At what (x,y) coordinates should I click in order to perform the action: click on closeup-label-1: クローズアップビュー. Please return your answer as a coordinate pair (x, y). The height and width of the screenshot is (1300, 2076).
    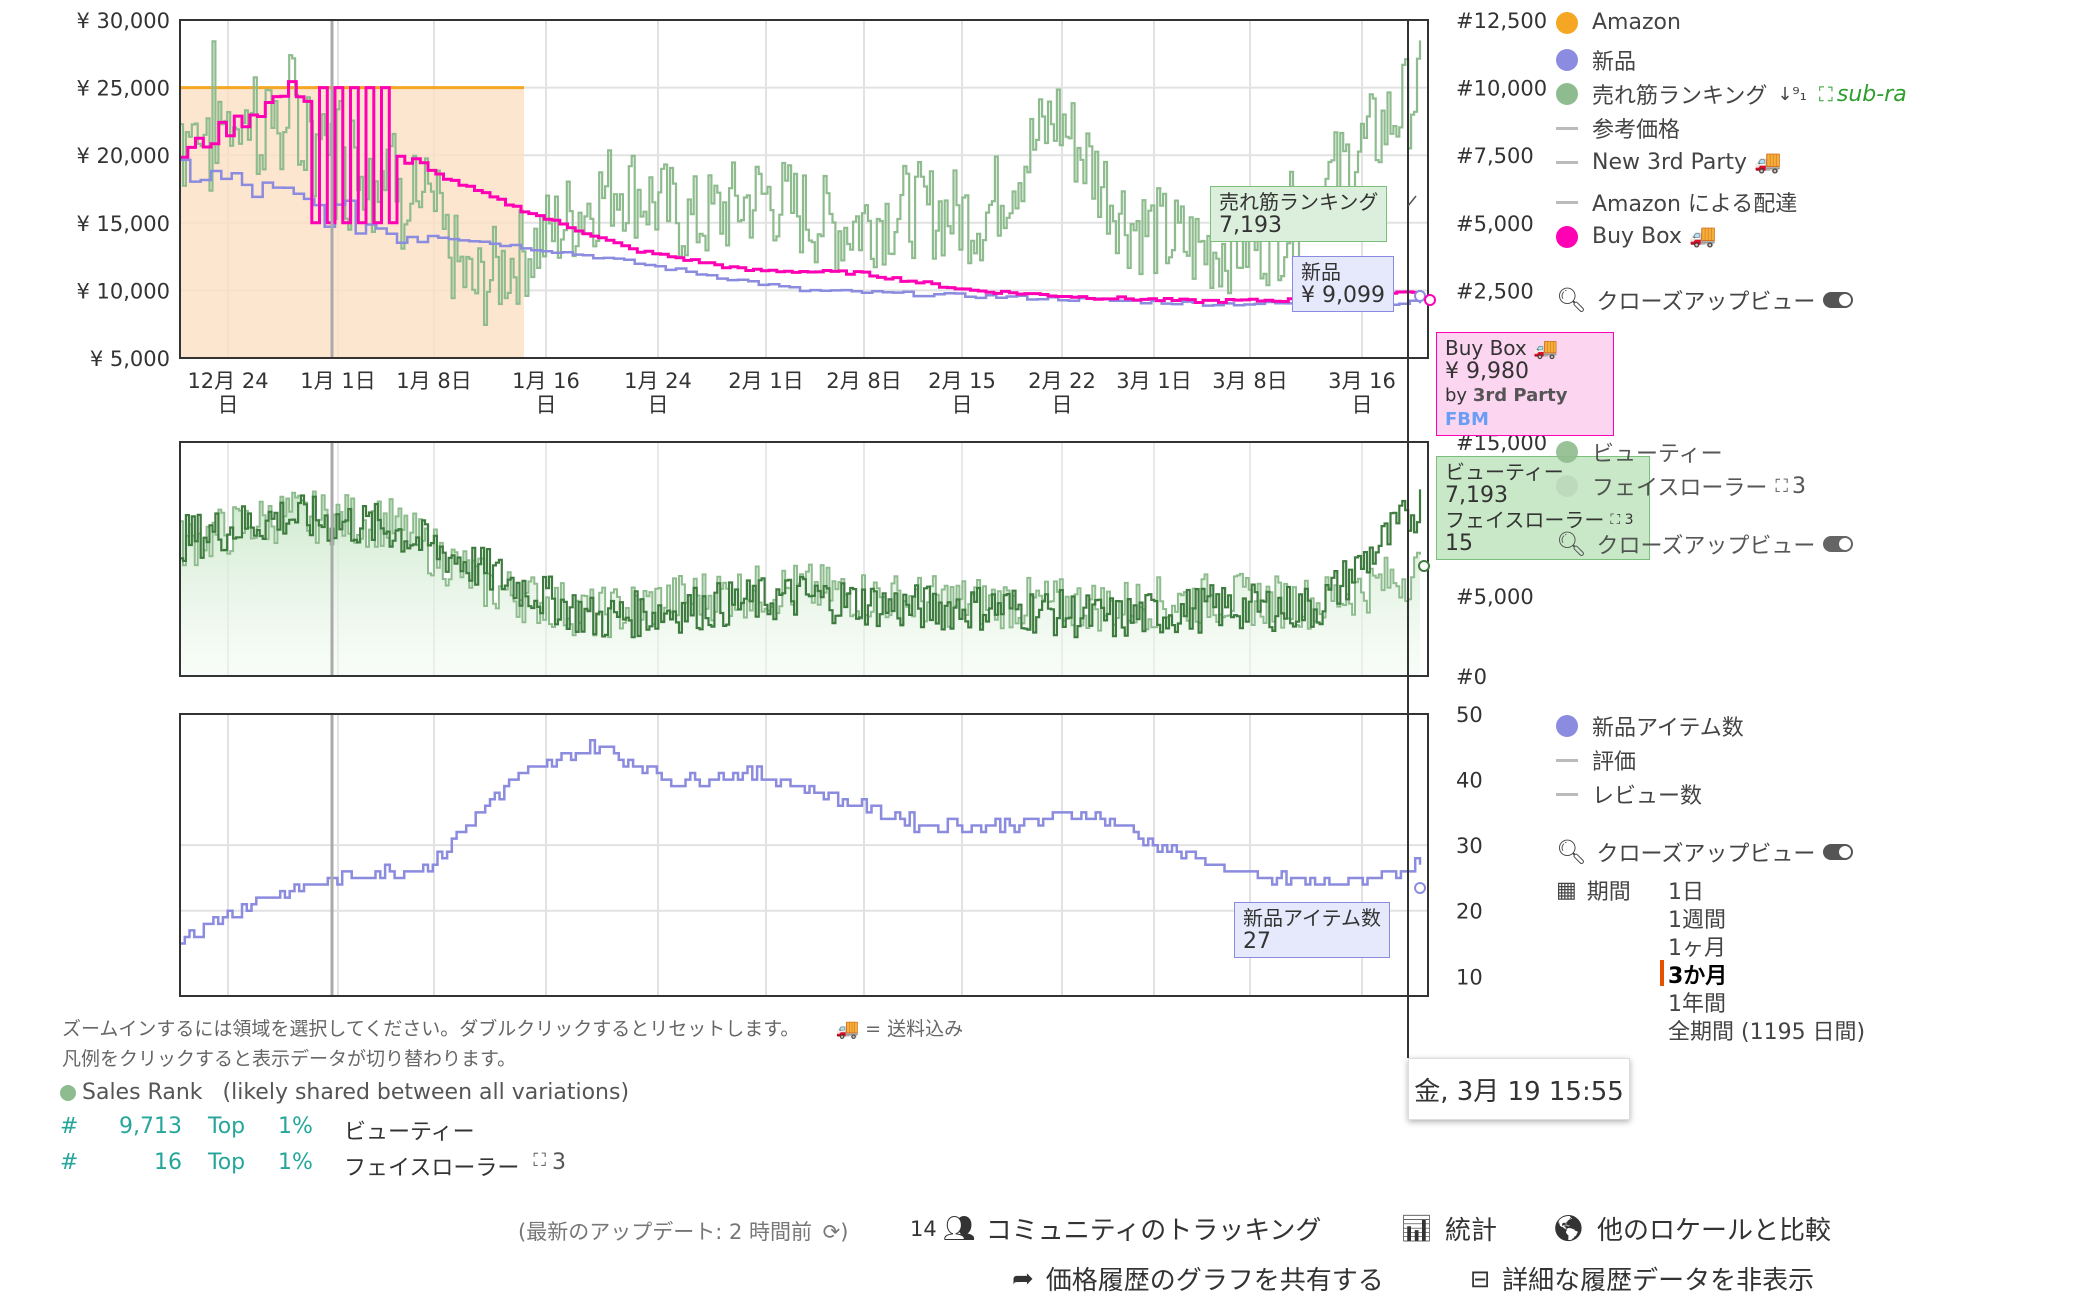
    Looking at the image, I should click on (1706, 302).